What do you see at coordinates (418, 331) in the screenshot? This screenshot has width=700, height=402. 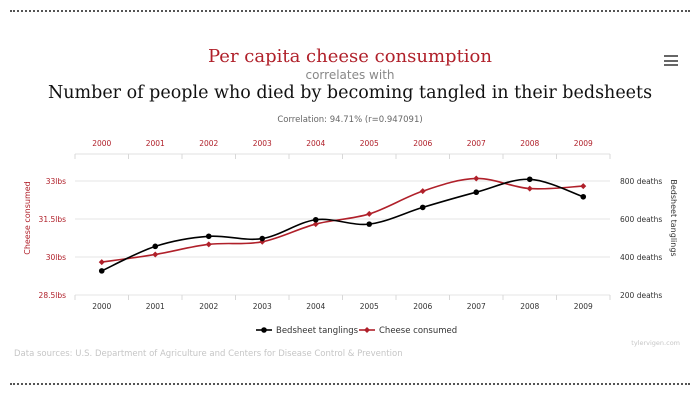 I see `legend-label: Cheese consumed` at bounding box center [418, 331].